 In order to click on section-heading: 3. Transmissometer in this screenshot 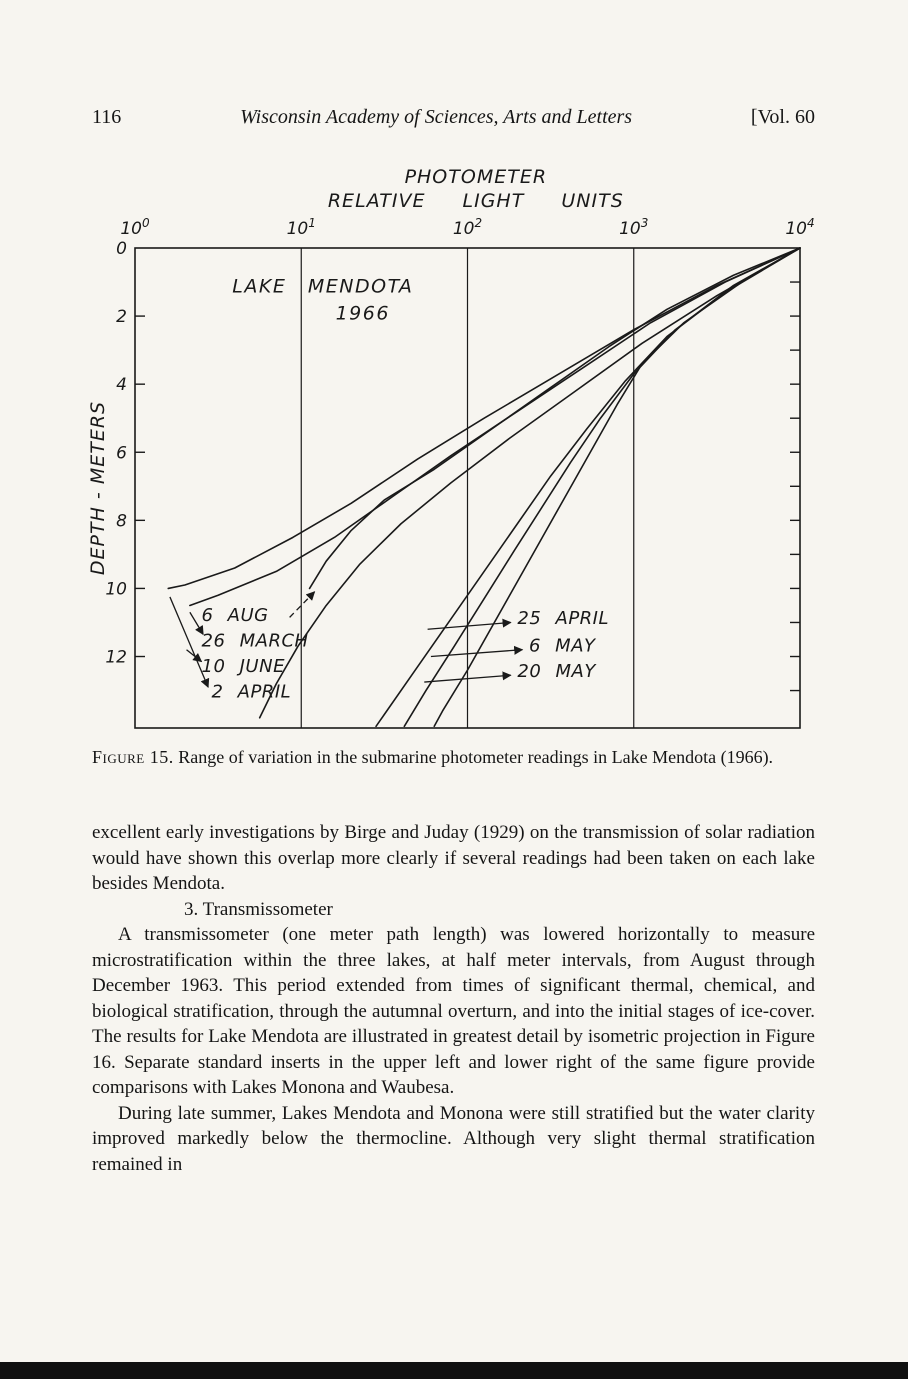, I will do `click(258, 909)`.